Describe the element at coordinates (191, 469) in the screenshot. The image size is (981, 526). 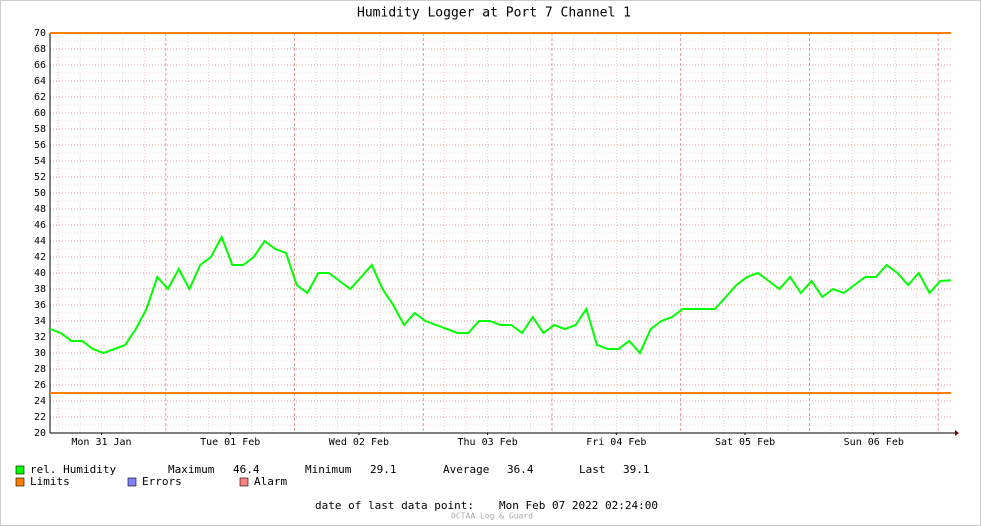
I see `stat-label: Maximum` at that location.